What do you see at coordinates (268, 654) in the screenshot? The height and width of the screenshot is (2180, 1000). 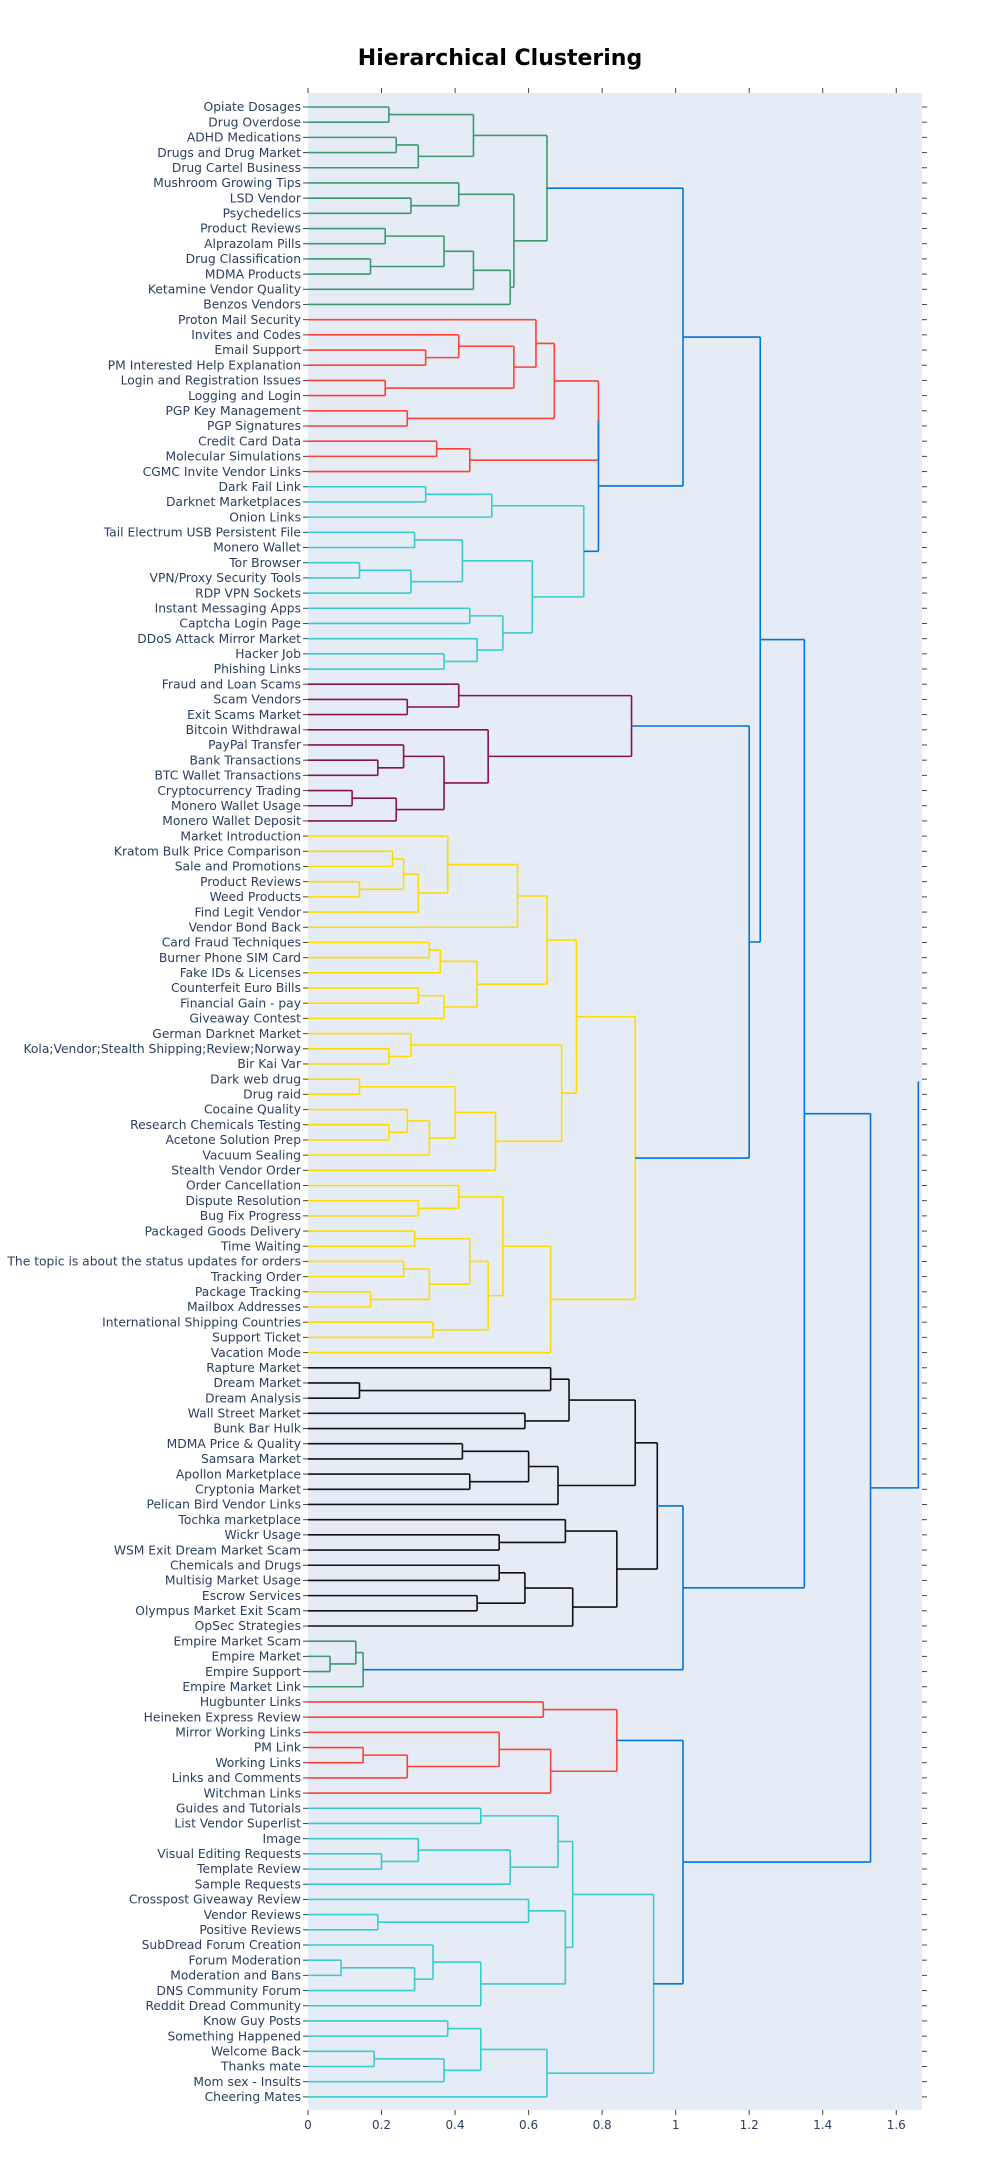 I see `leaf-label: Hacker Job` at bounding box center [268, 654].